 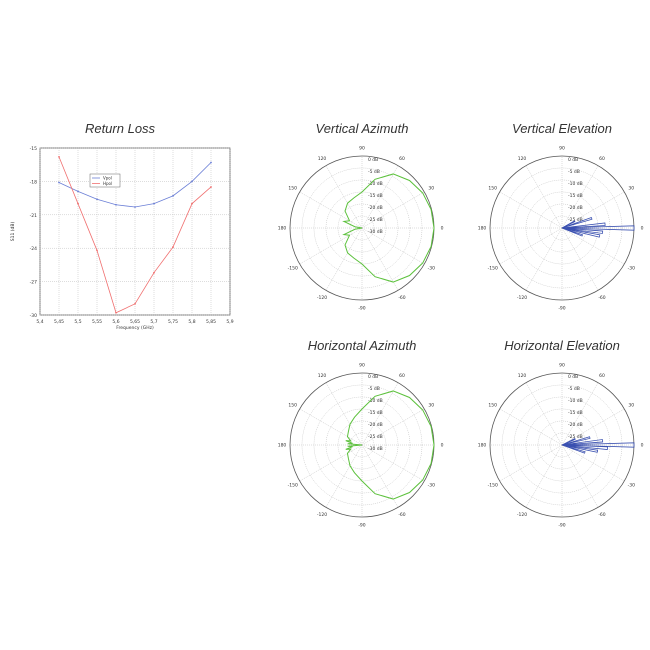 I want to click on x-tick-label: 5,7, so click(x=153, y=322).